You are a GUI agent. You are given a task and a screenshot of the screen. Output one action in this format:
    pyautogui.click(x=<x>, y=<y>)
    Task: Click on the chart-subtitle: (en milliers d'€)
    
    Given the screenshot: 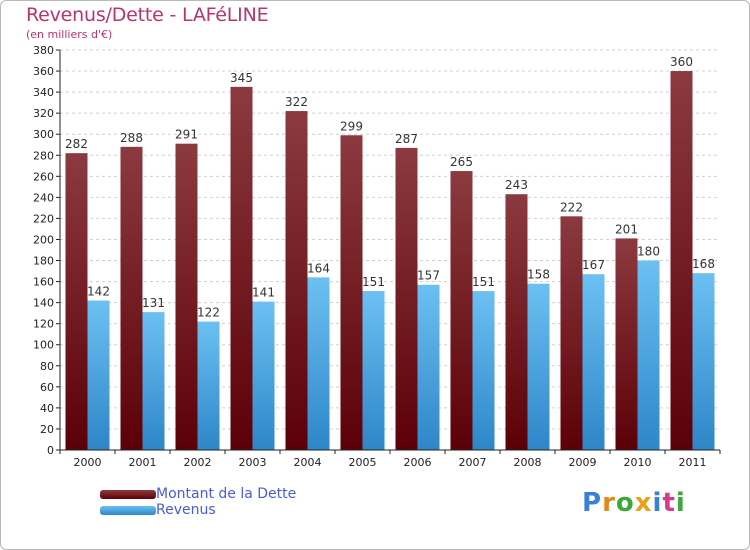 What is the action you would take?
    pyautogui.click(x=69, y=34)
    